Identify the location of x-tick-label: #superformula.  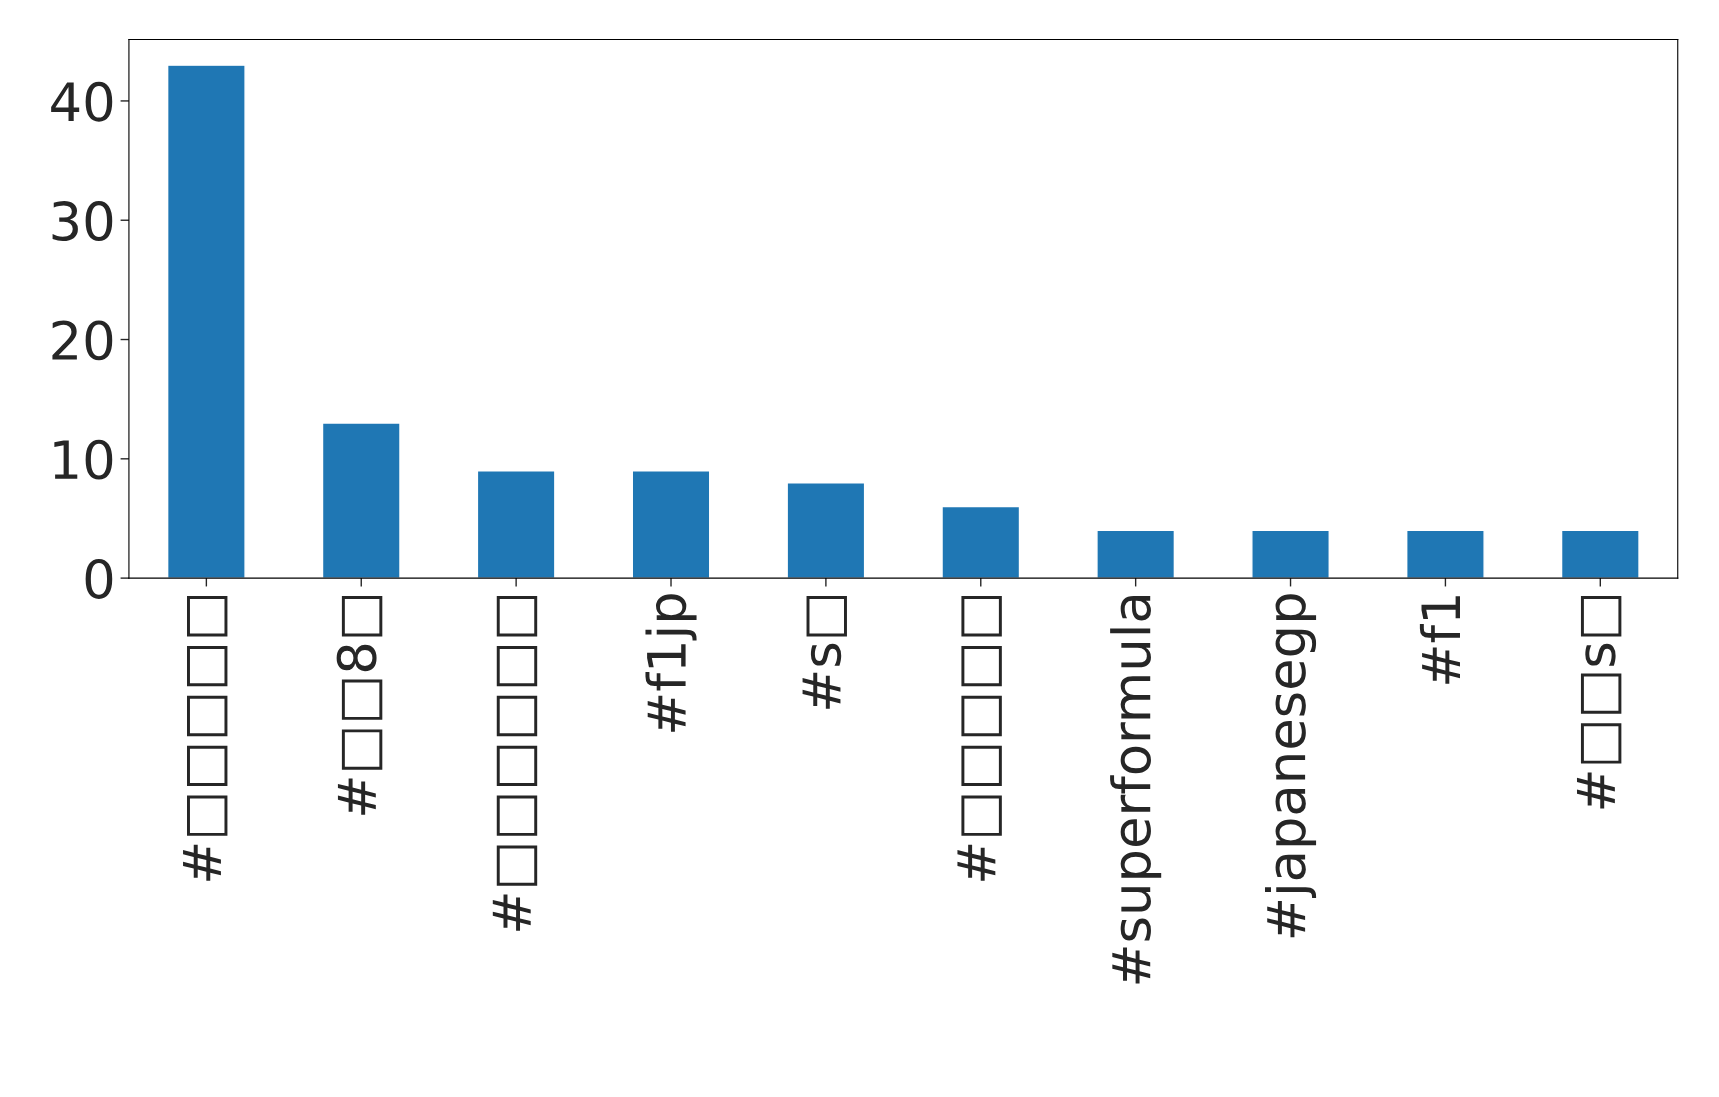
(1136, 790).